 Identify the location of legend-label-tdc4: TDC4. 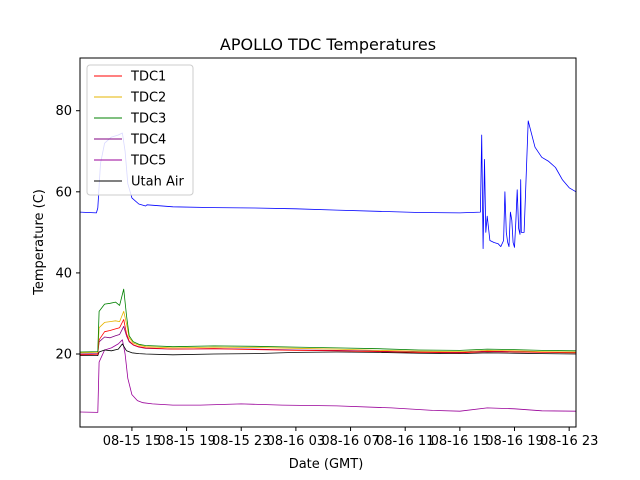
(148, 140).